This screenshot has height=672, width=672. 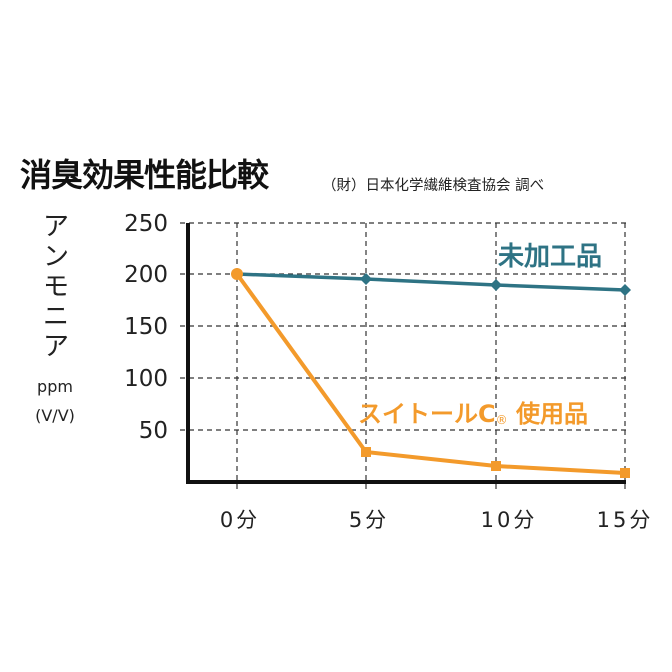 I want to click on y-axis-unit-vv: (V/V), so click(x=55, y=415).